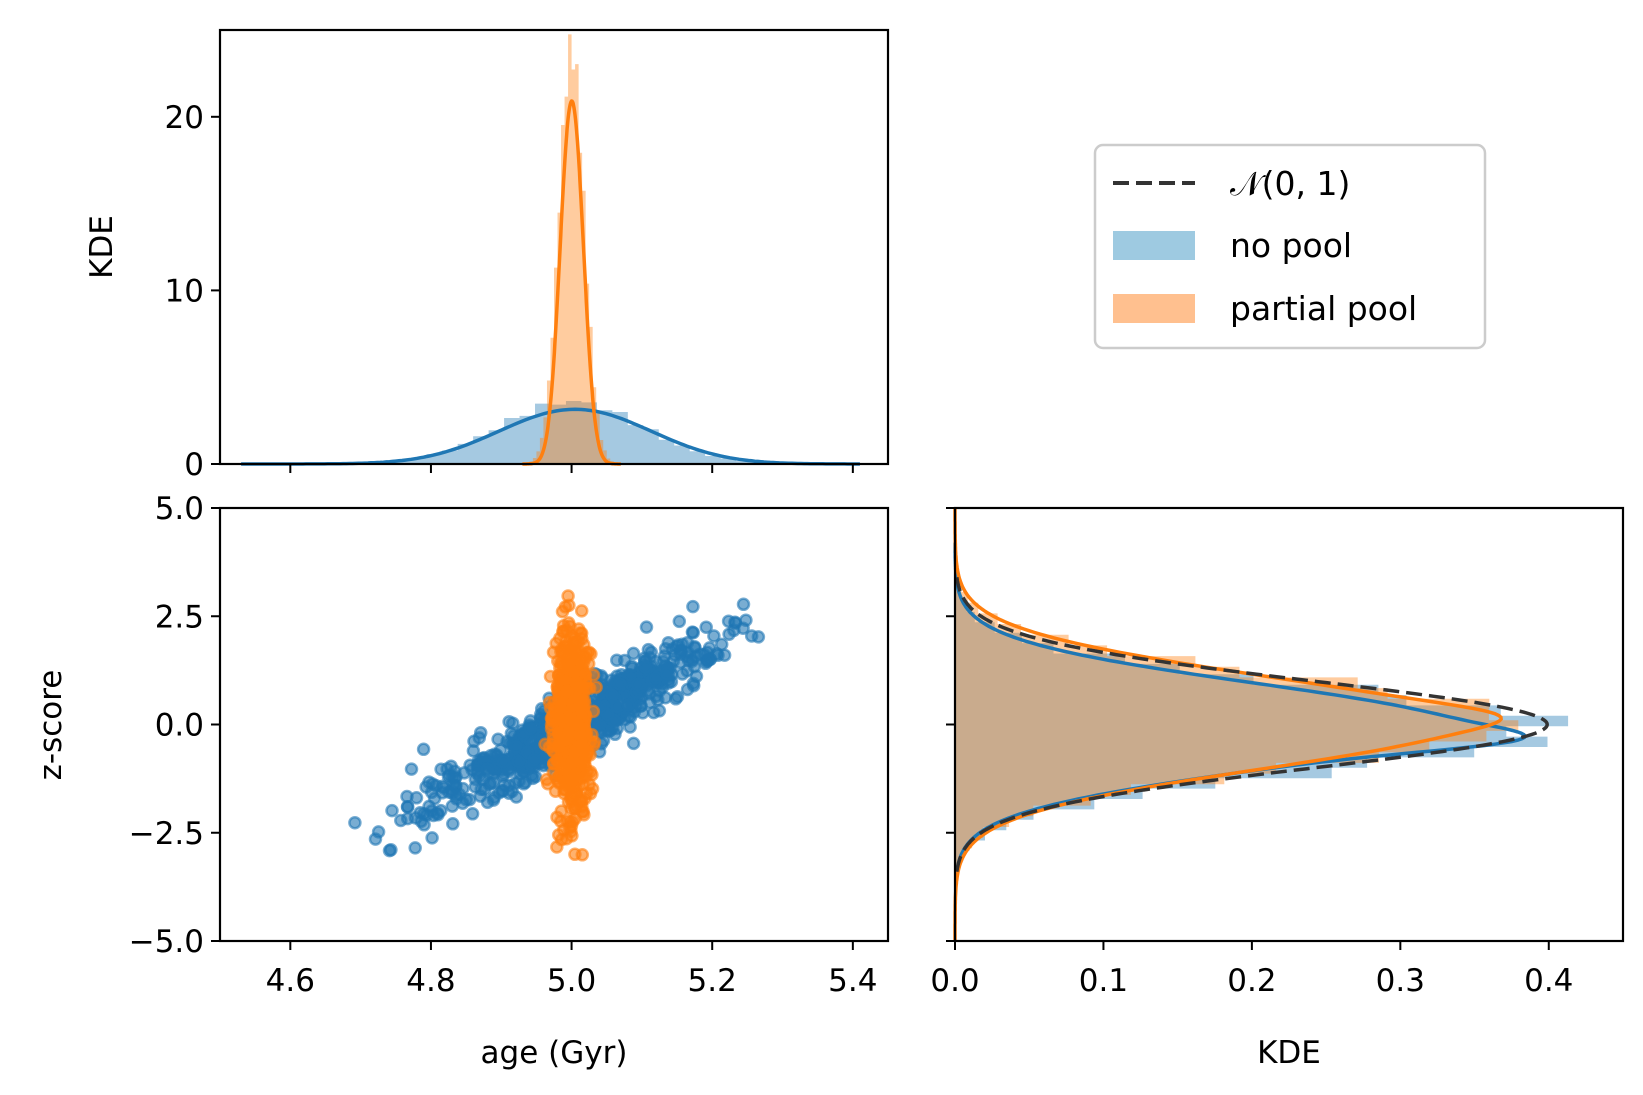 The image size is (1643, 1095). Describe the element at coordinates (102, 247) in the screenshot. I see `top-marginal-y-axis-label: KDE` at that location.